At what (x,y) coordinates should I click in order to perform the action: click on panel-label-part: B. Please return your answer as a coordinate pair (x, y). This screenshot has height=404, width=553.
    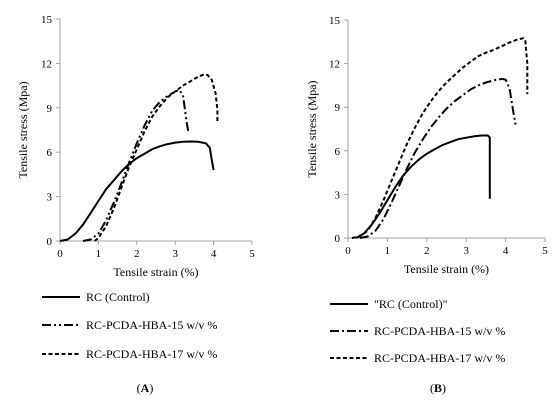
    Looking at the image, I should click on (438, 388).